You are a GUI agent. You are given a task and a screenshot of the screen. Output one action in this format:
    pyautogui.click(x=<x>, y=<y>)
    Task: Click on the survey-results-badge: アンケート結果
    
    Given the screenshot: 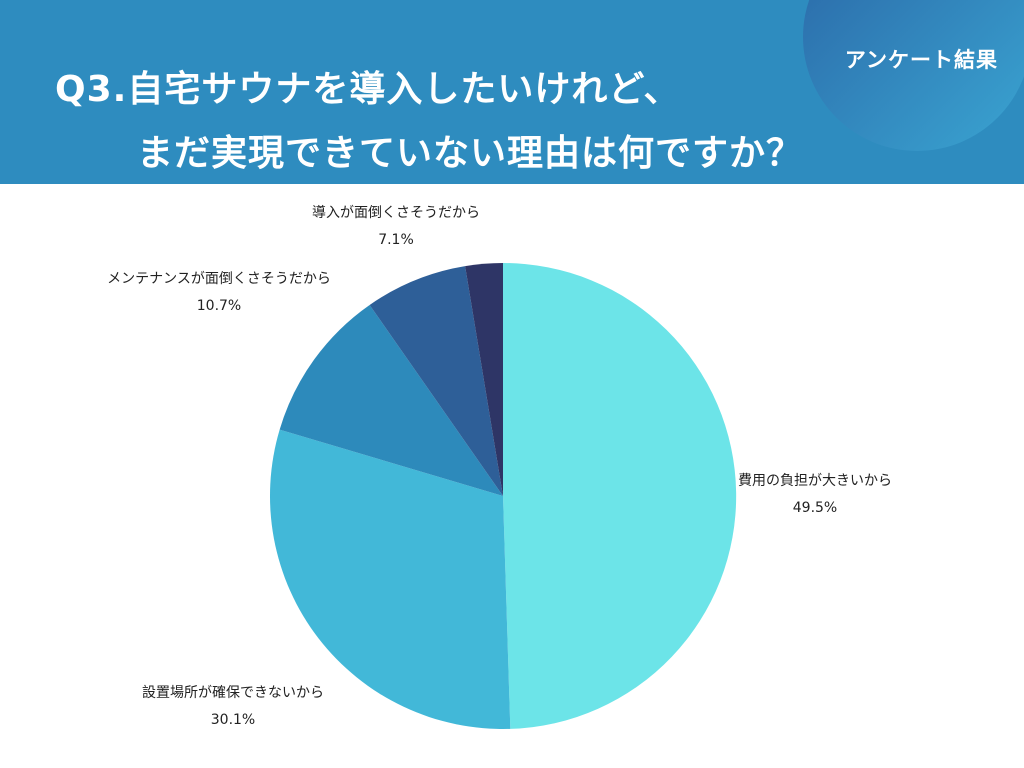 What is the action you would take?
    pyautogui.click(x=921, y=60)
    